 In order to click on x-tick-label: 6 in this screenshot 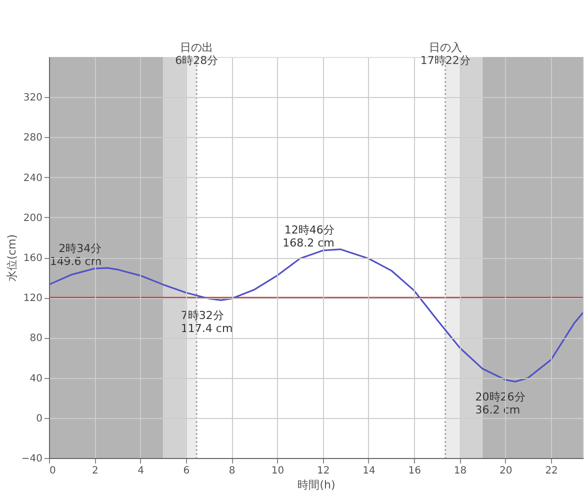, I will do `click(186, 471)`.